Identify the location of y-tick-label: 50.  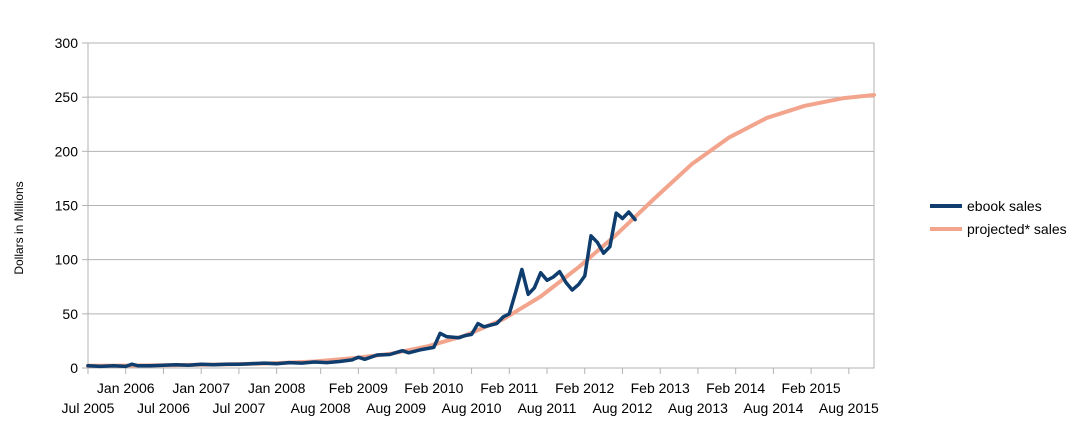
(70, 314).